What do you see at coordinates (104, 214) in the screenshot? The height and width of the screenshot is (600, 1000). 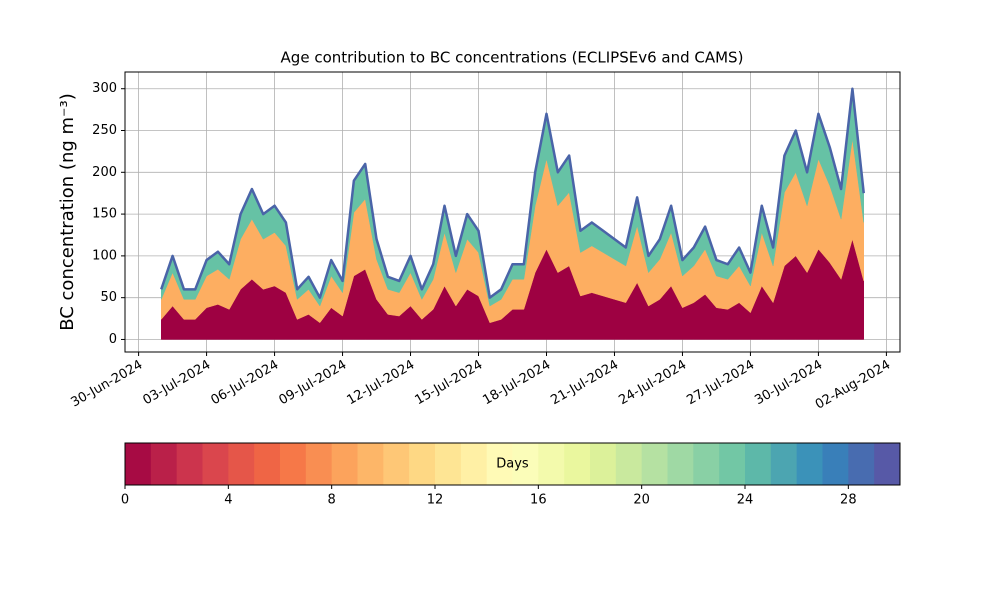 I see `y-tick-label: 150` at bounding box center [104, 214].